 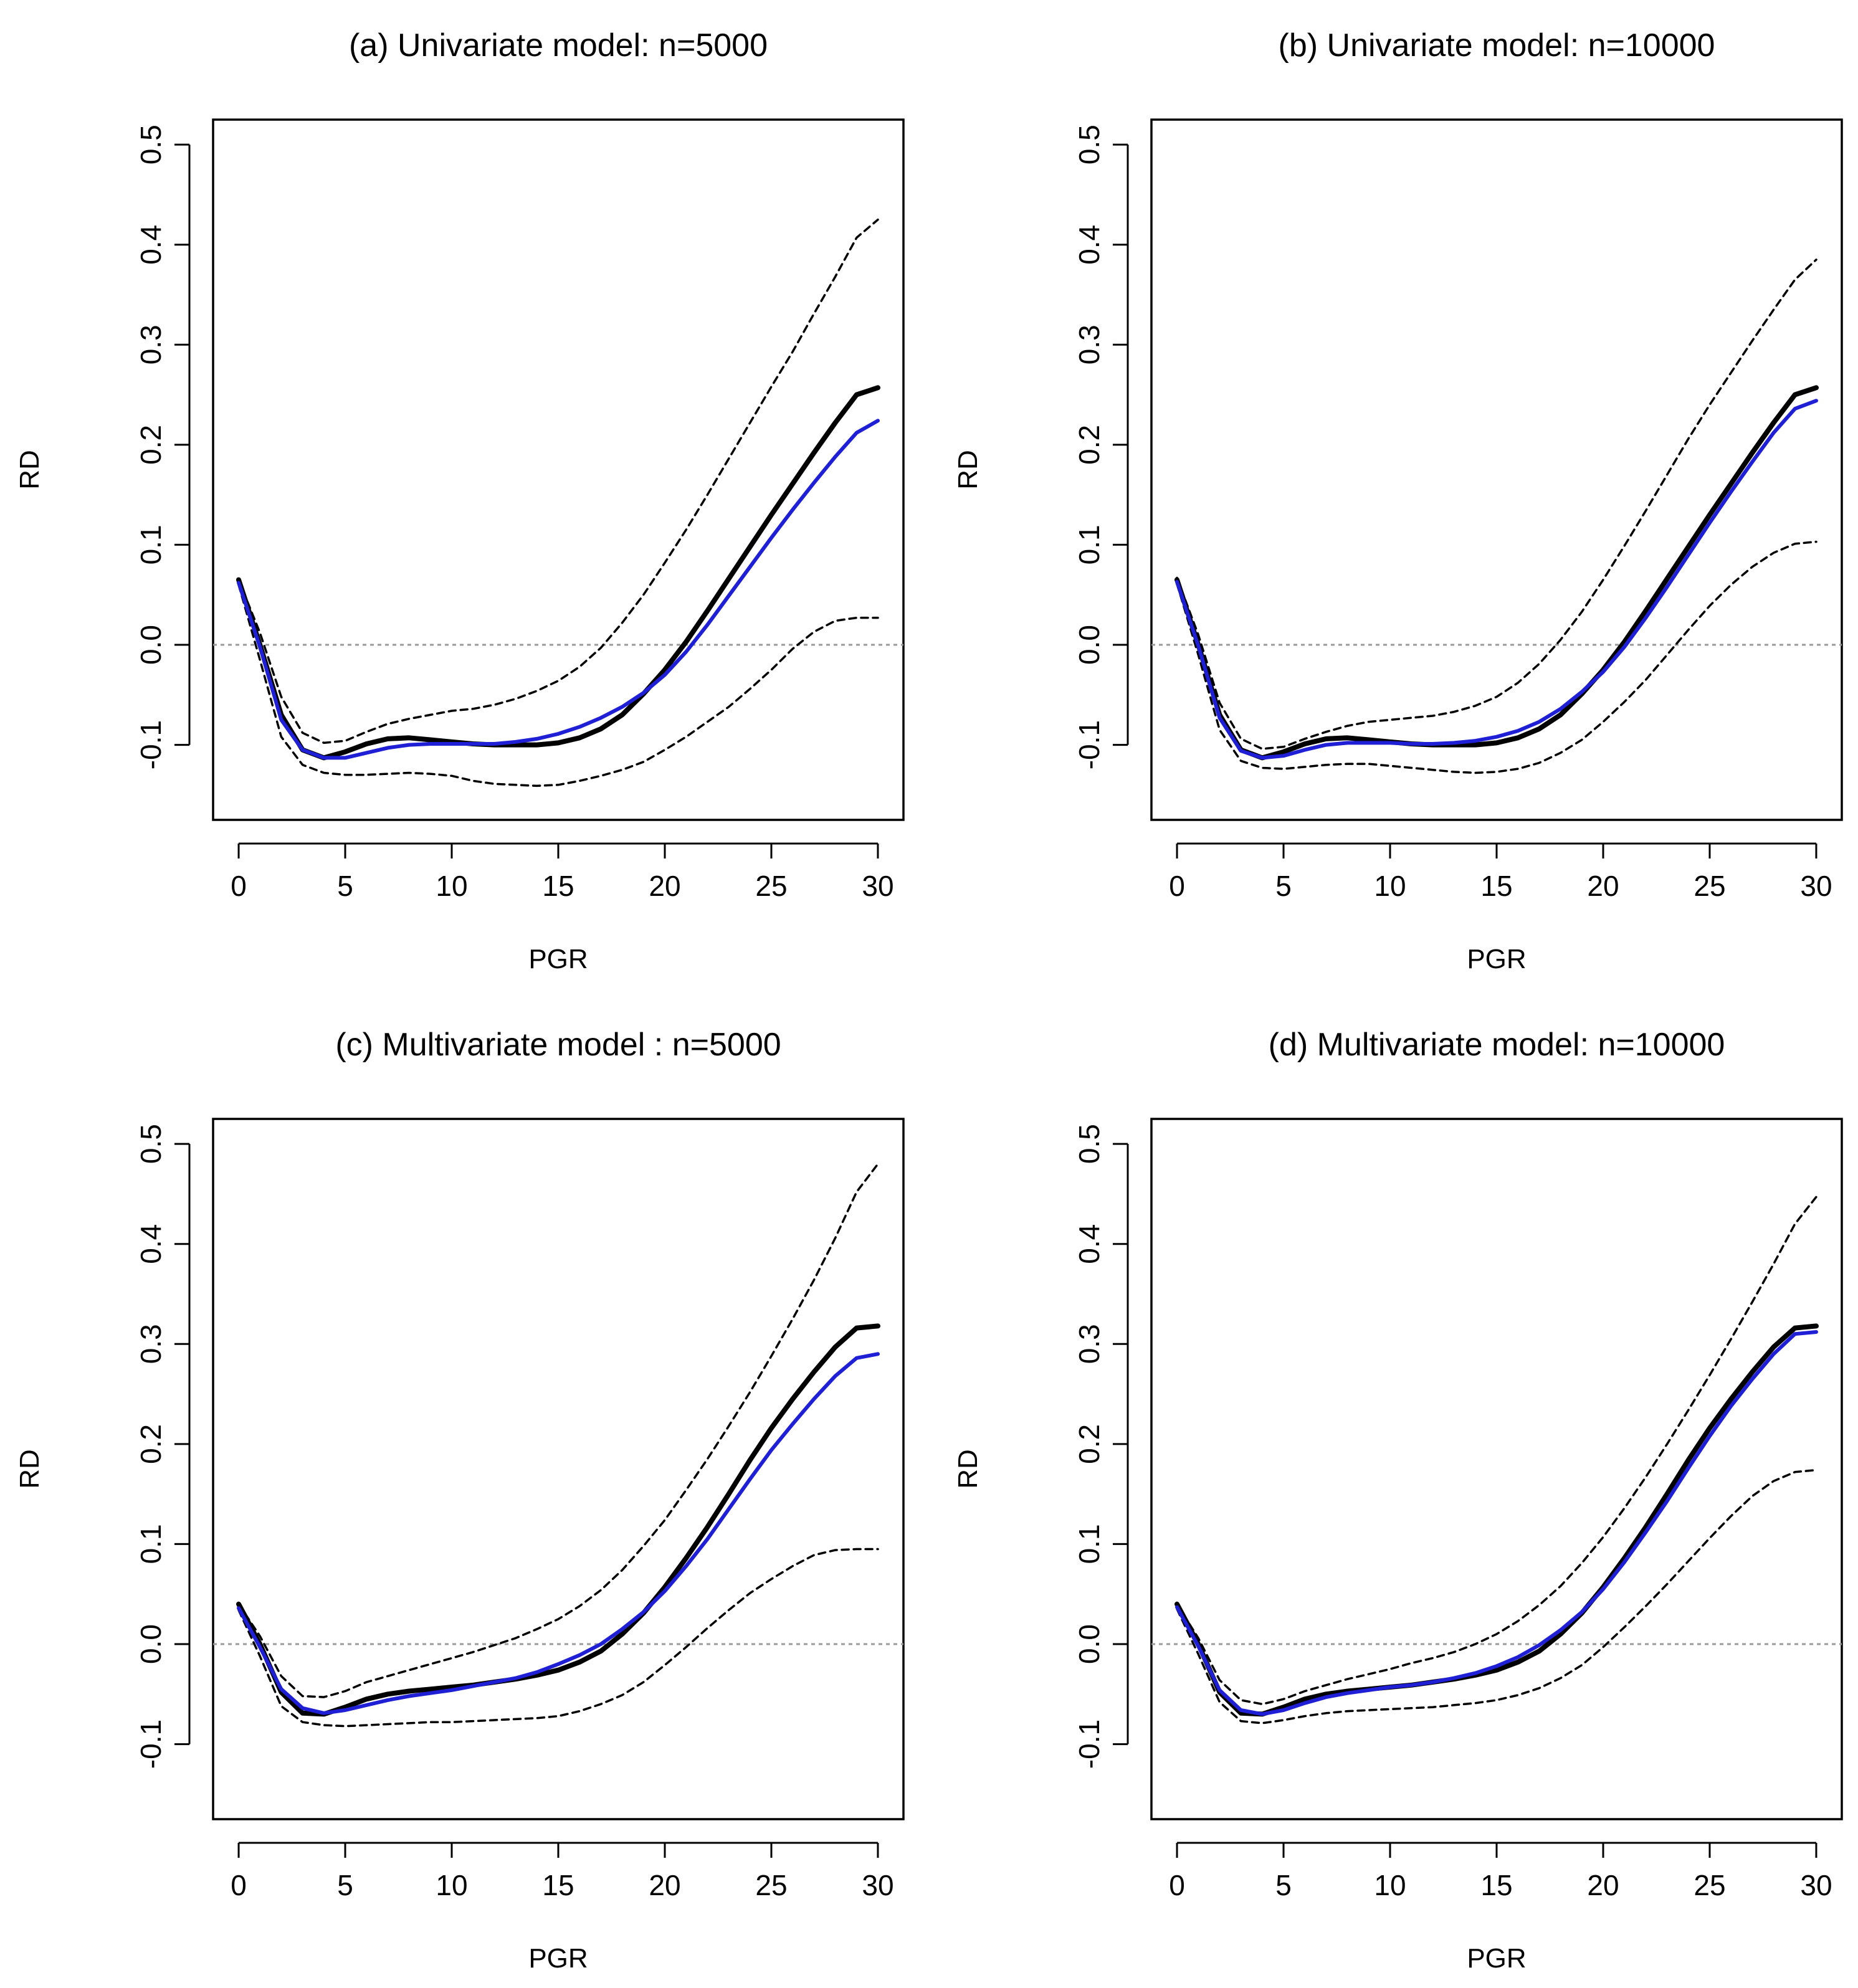 I want to click on panel-title: (a) Univariate model: n=5000, so click(x=558, y=45).